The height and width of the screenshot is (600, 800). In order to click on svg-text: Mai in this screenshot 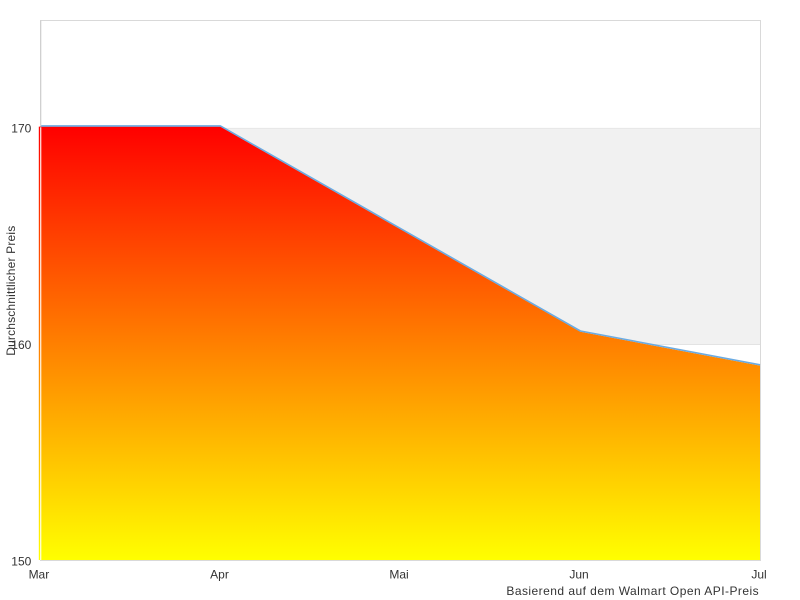, I will do `click(398, 575)`.